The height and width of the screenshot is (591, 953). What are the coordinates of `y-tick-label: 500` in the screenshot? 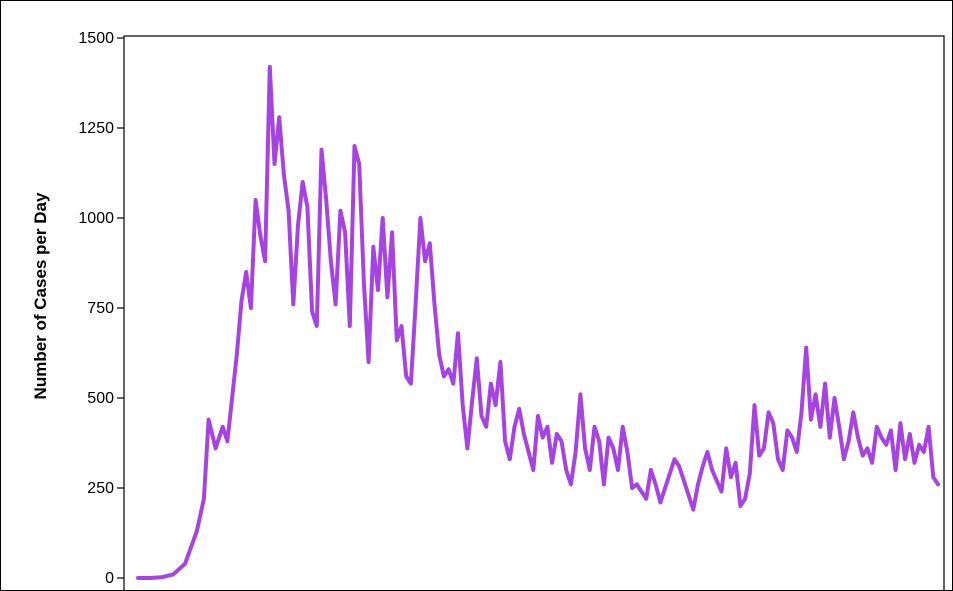 It's located at (100, 398).